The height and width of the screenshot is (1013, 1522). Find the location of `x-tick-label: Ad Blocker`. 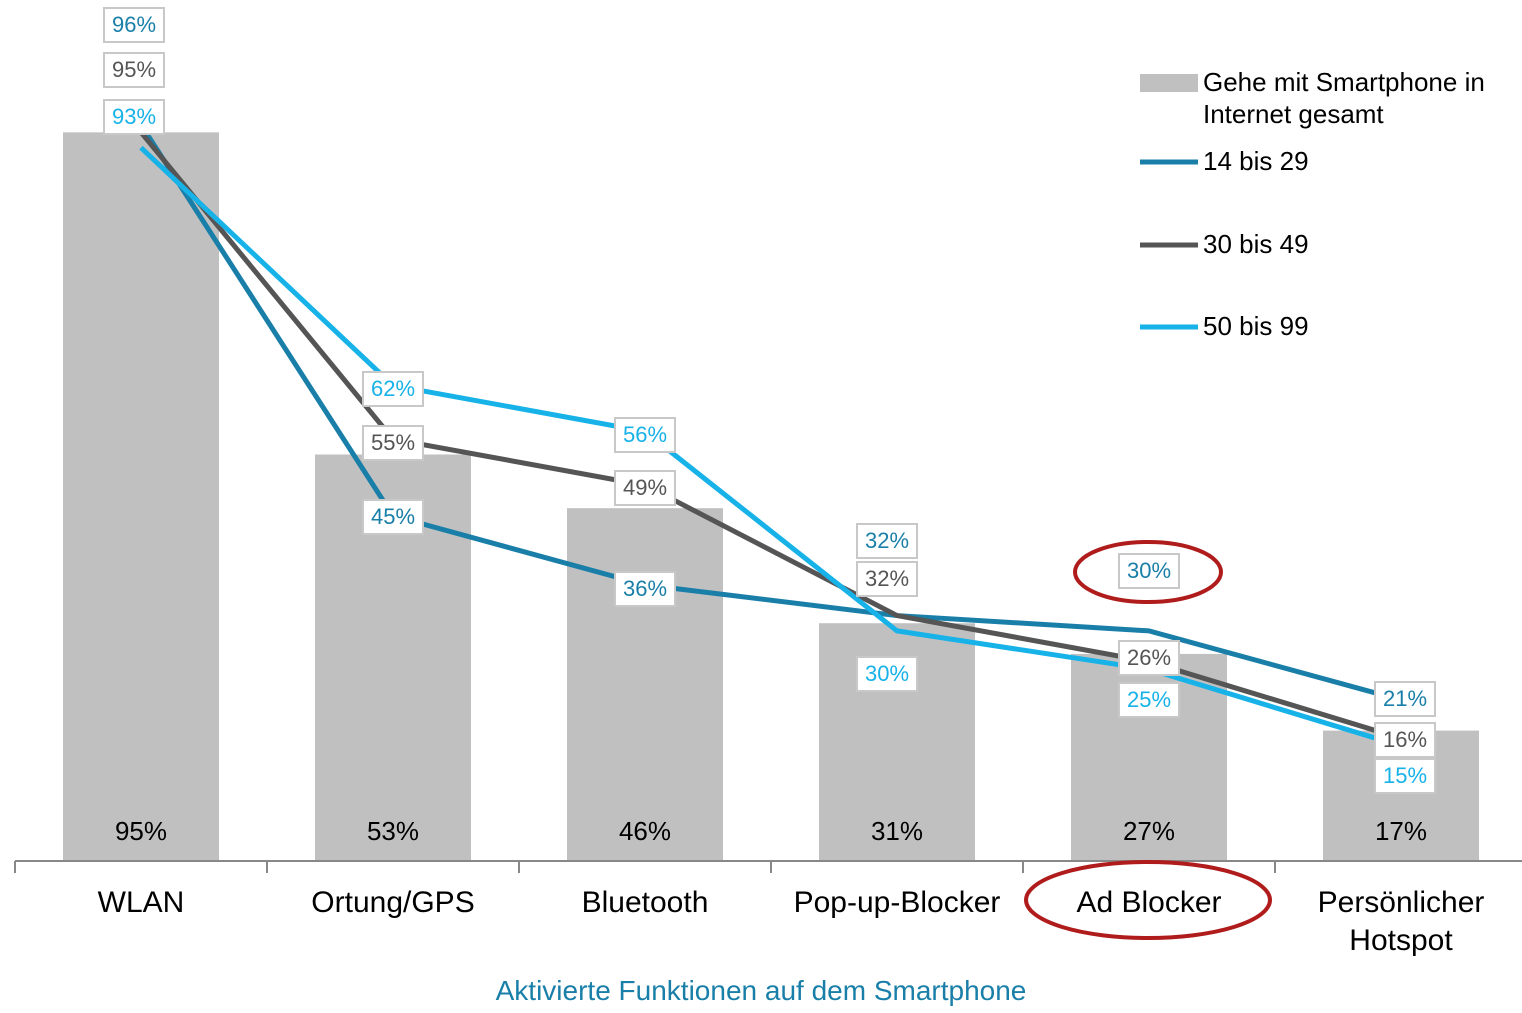

x-tick-label: Ad Blocker is located at coordinates (1149, 902).